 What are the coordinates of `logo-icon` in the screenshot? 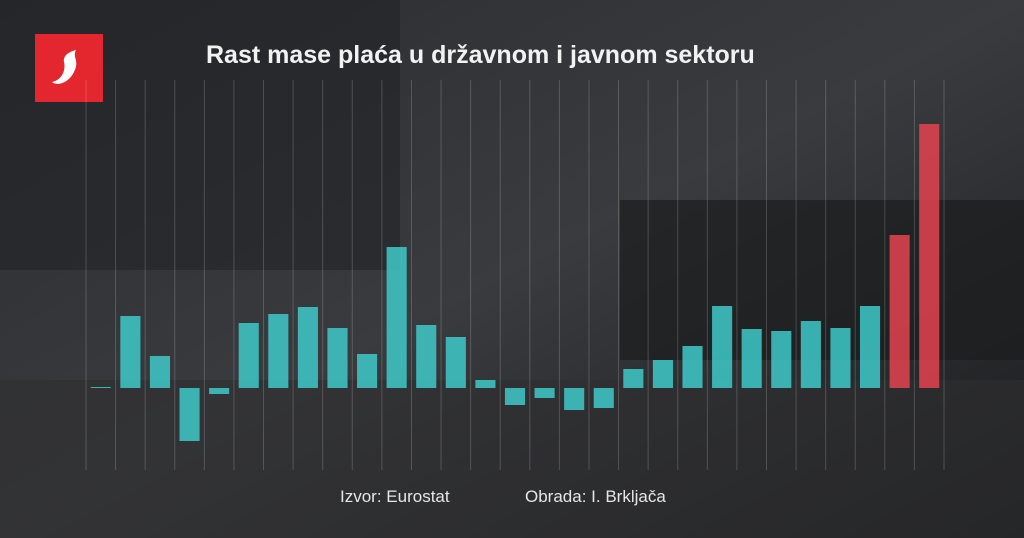 It's located at (64, 67).